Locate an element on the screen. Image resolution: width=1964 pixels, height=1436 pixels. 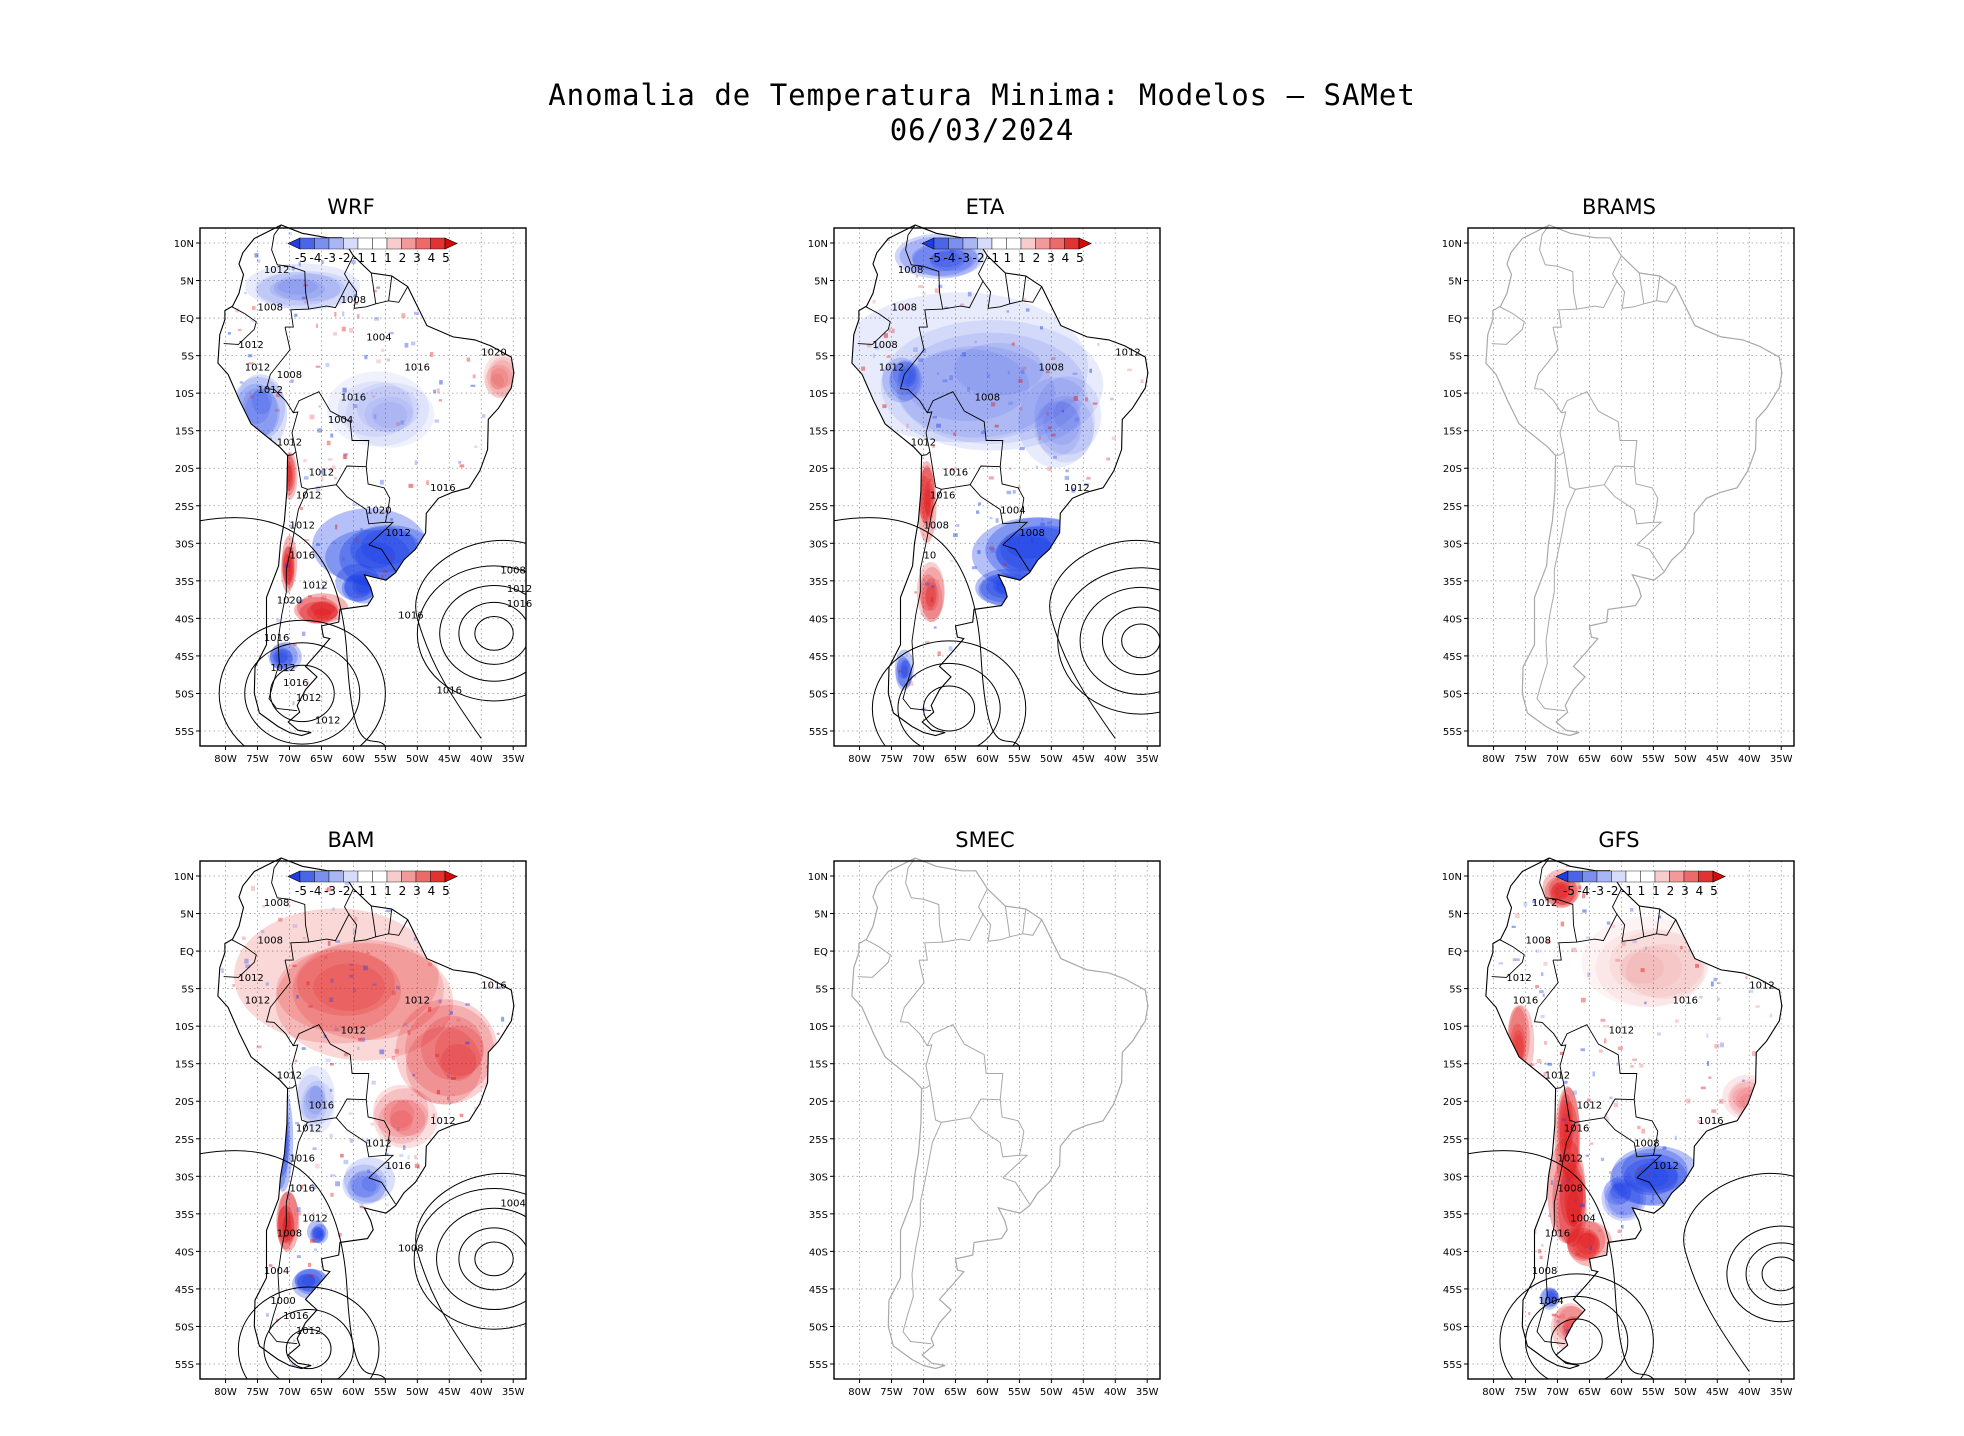
lat-tick-label: 55S is located at coordinates (1452, 1365).